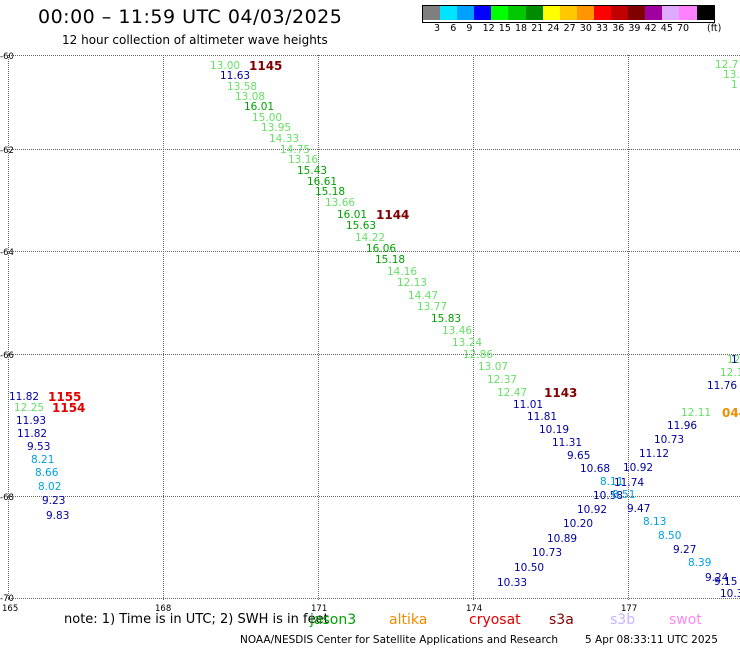 This screenshot has height=650, width=740. What do you see at coordinates (612, 482) in the screenshot?
I see `wave-height-value: 8.11` at bounding box center [612, 482].